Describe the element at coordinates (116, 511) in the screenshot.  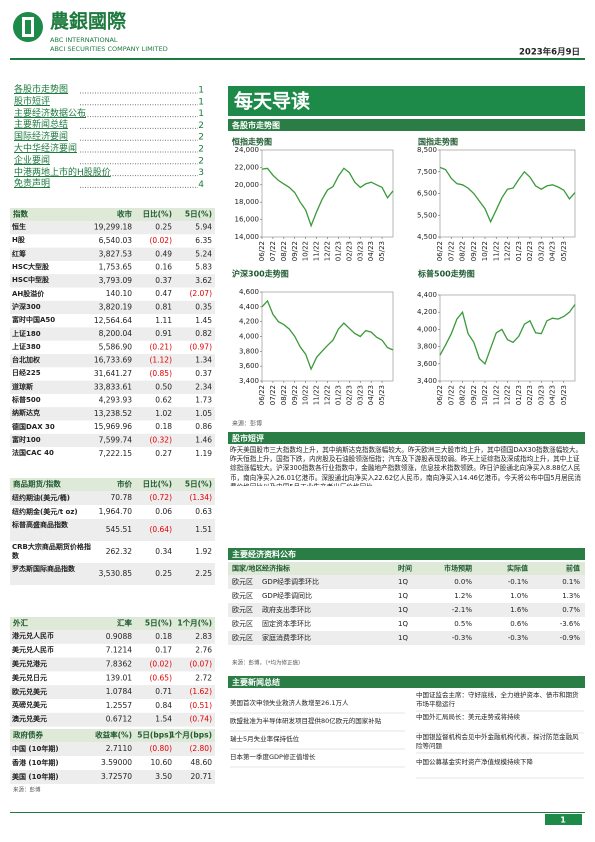
I see `table-cell: 1,964.70` at that location.